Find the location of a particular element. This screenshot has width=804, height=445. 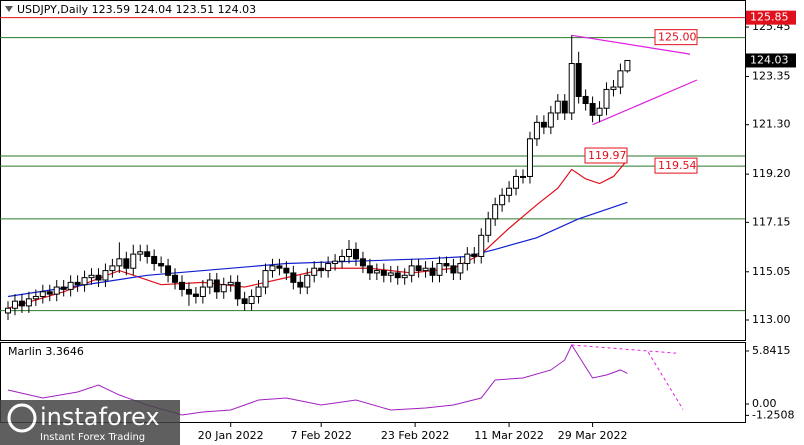

title-icon is located at coordinates (9, 9).